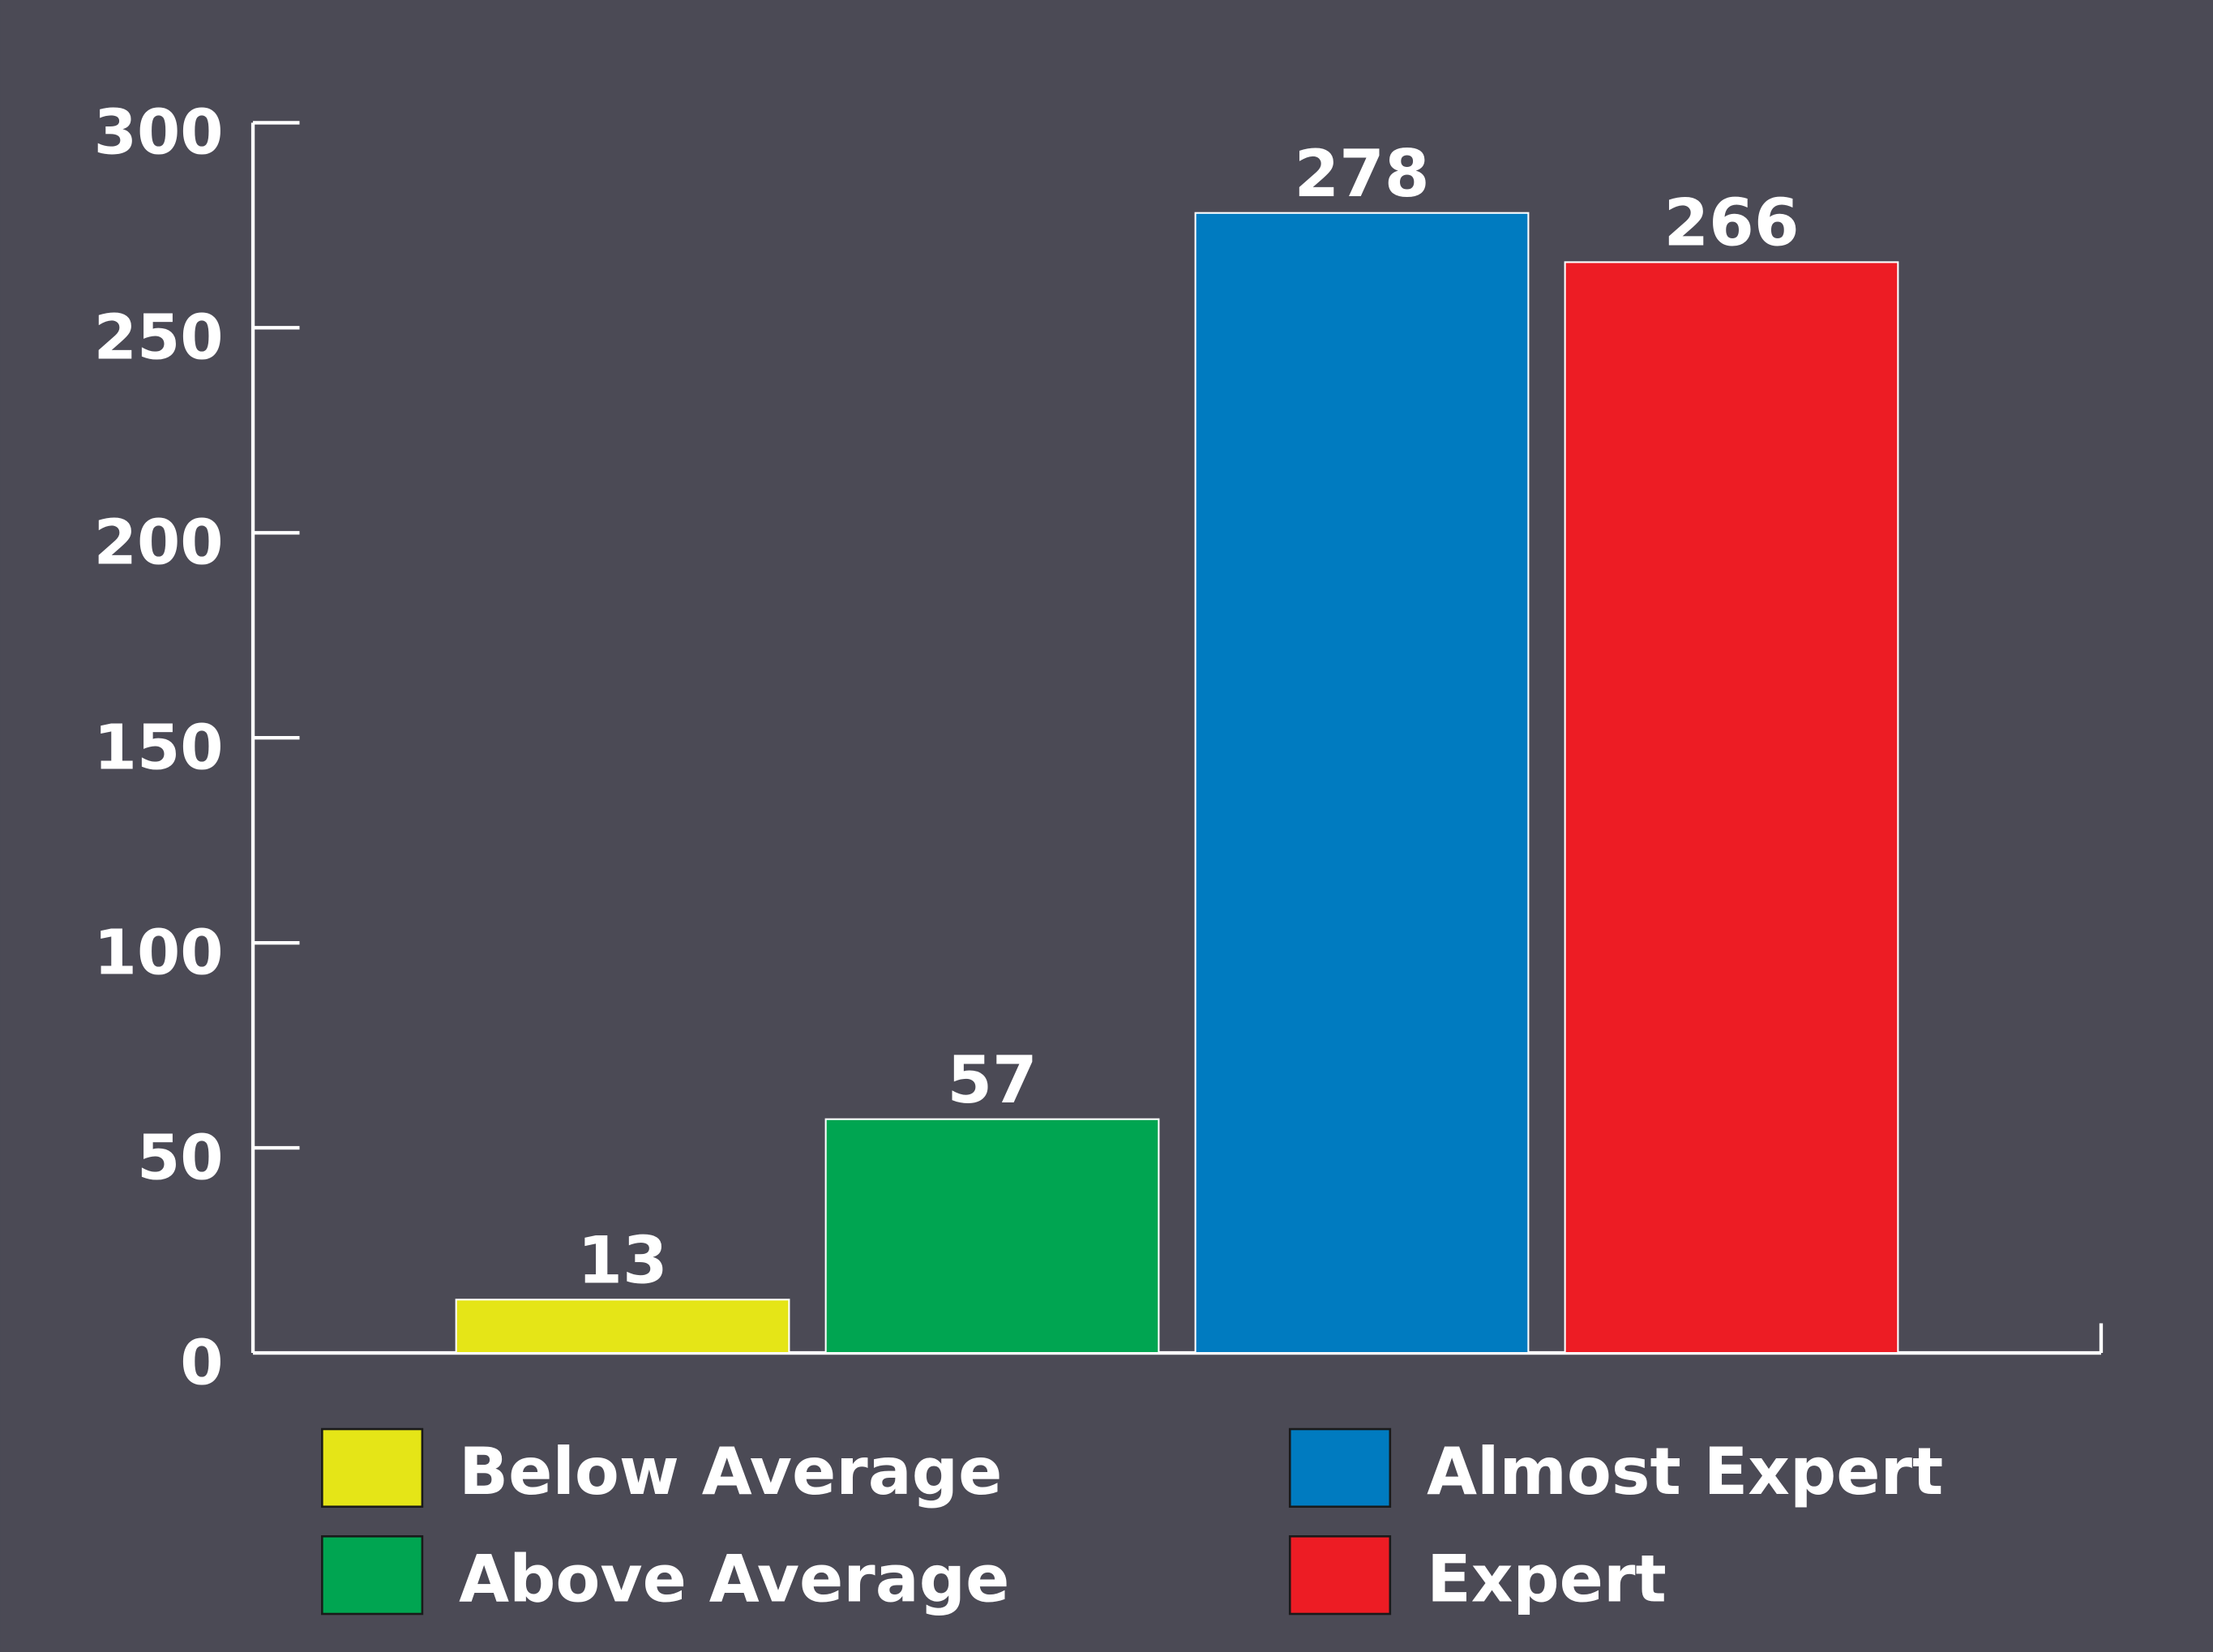 Image resolution: width=2213 pixels, height=1652 pixels. Describe the element at coordinates (1685, 1471) in the screenshot. I see `legend-label: Almost Expert` at that location.